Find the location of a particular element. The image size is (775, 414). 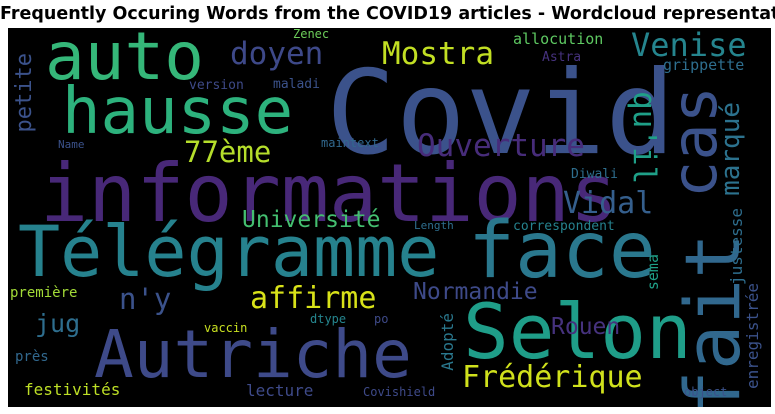

word-justesse: justesse is located at coordinates (736, 247).